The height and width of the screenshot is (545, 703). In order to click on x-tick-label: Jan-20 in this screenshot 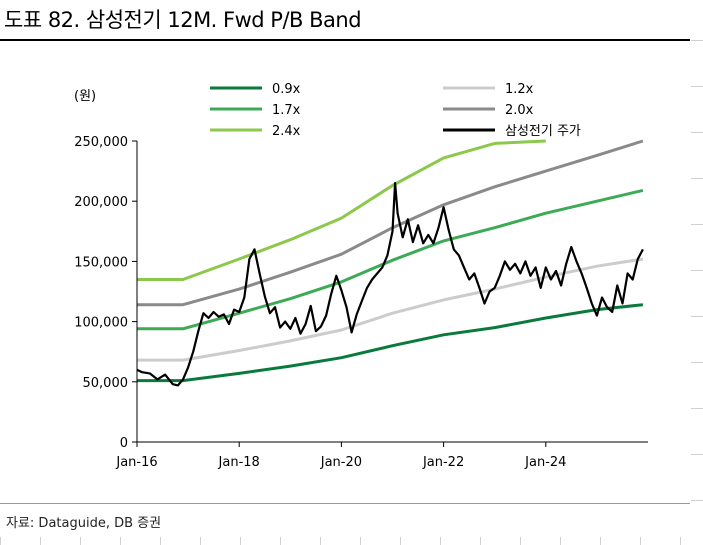, I will do `click(341, 462)`.